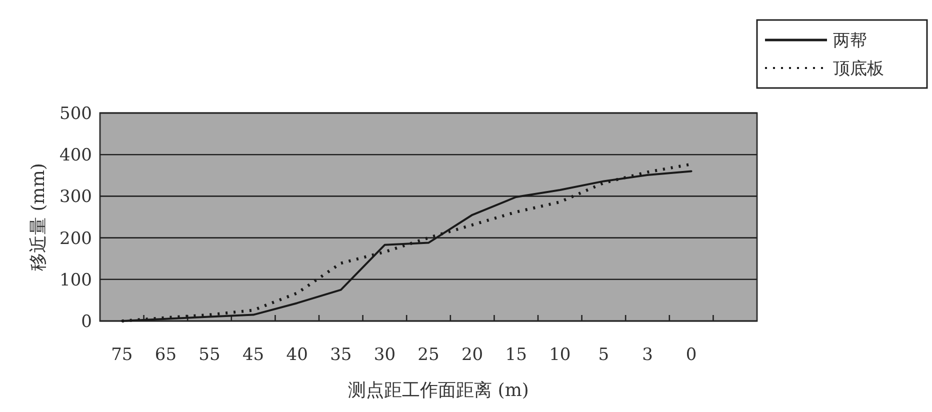  What do you see at coordinates (850, 41) in the screenshot?
I see `legend-label: 两帮` at bounding box center [850, 41].